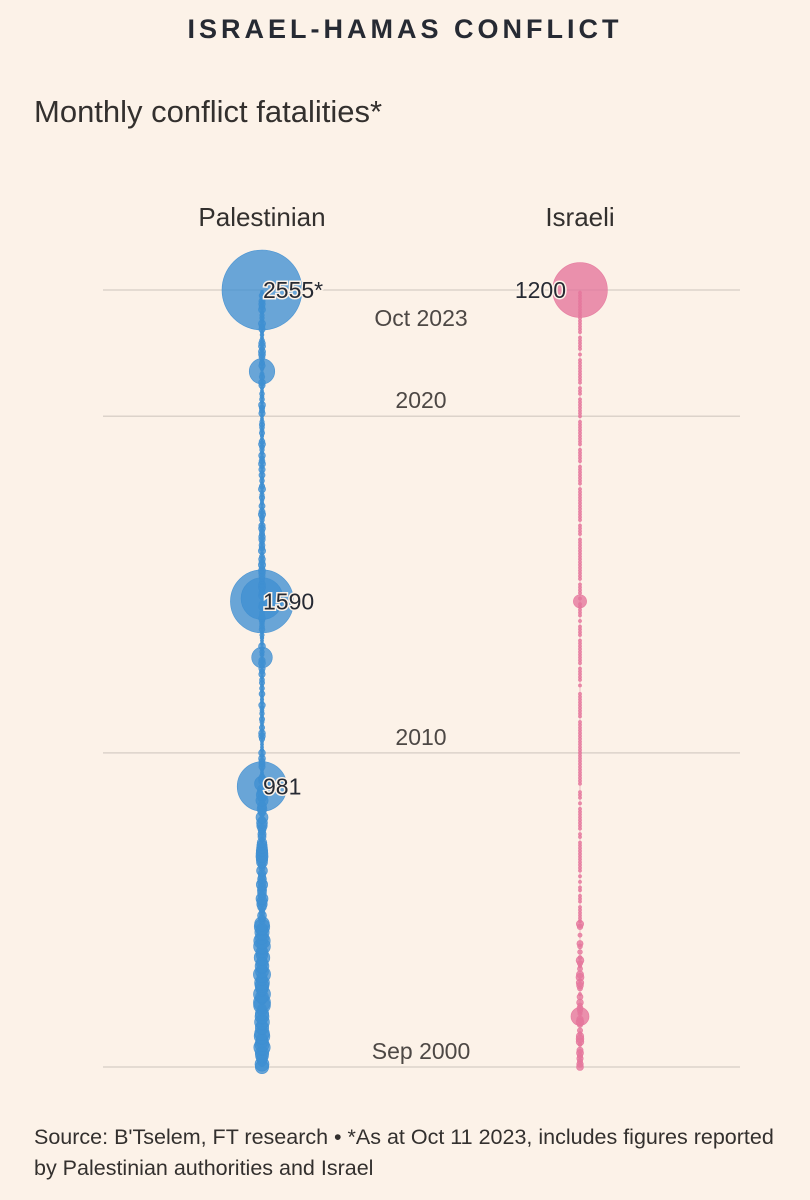  What do you see at coordinates (420, 318) in the screenshot?
I see `reference-line-label: Oct 2023` at bounding box center [420, 318].